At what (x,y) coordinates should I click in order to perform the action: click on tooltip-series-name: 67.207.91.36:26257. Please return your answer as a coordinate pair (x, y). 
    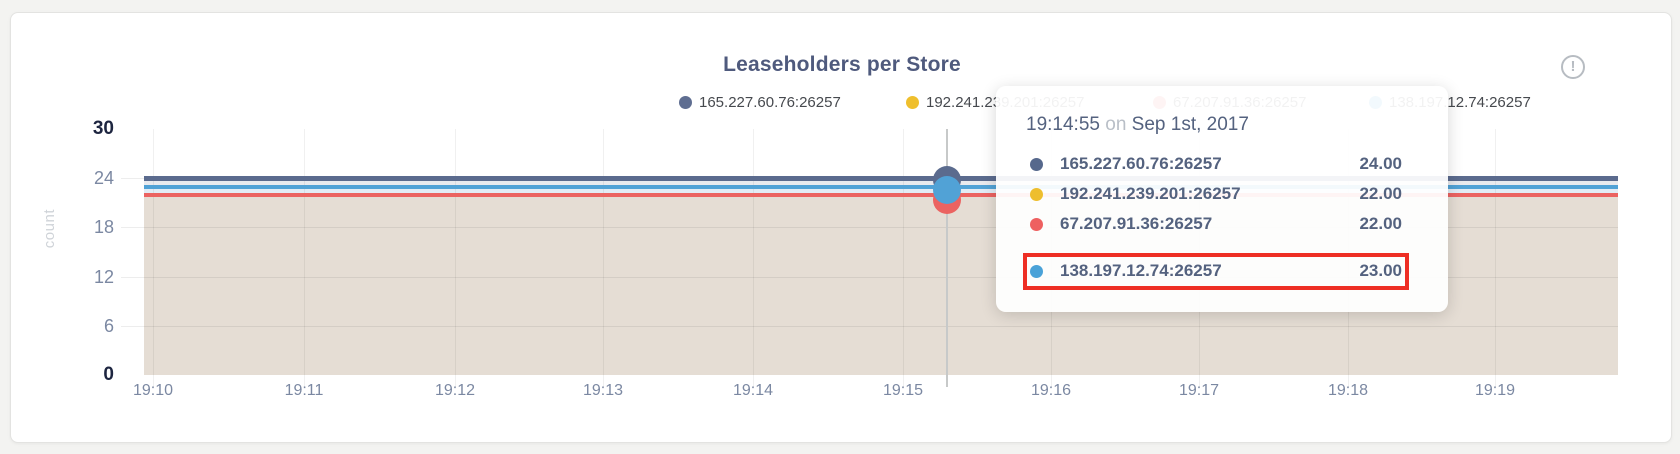
    Looking at the image, I should click on (1136, 223).